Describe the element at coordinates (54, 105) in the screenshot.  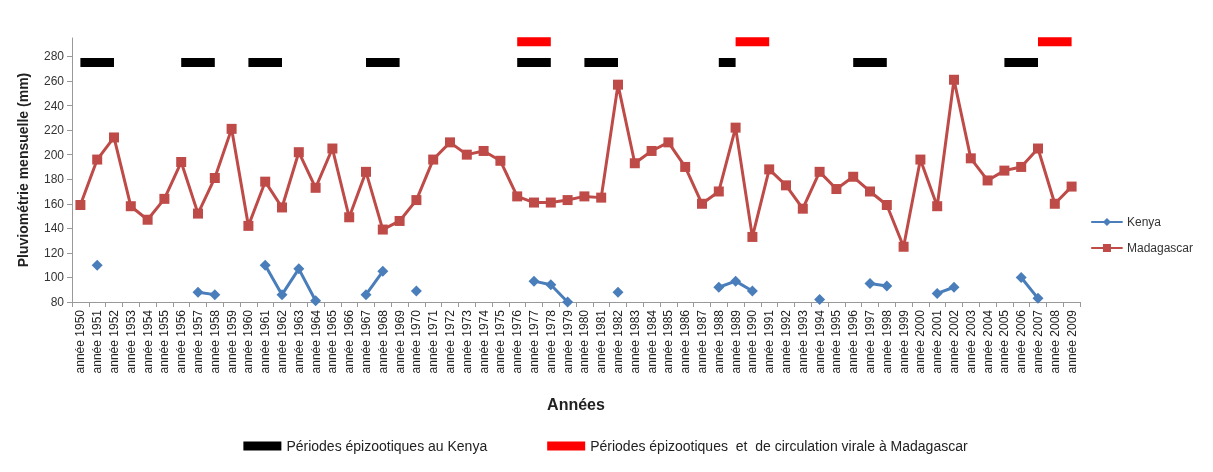
I see `y-tick-label: 240` at that location.